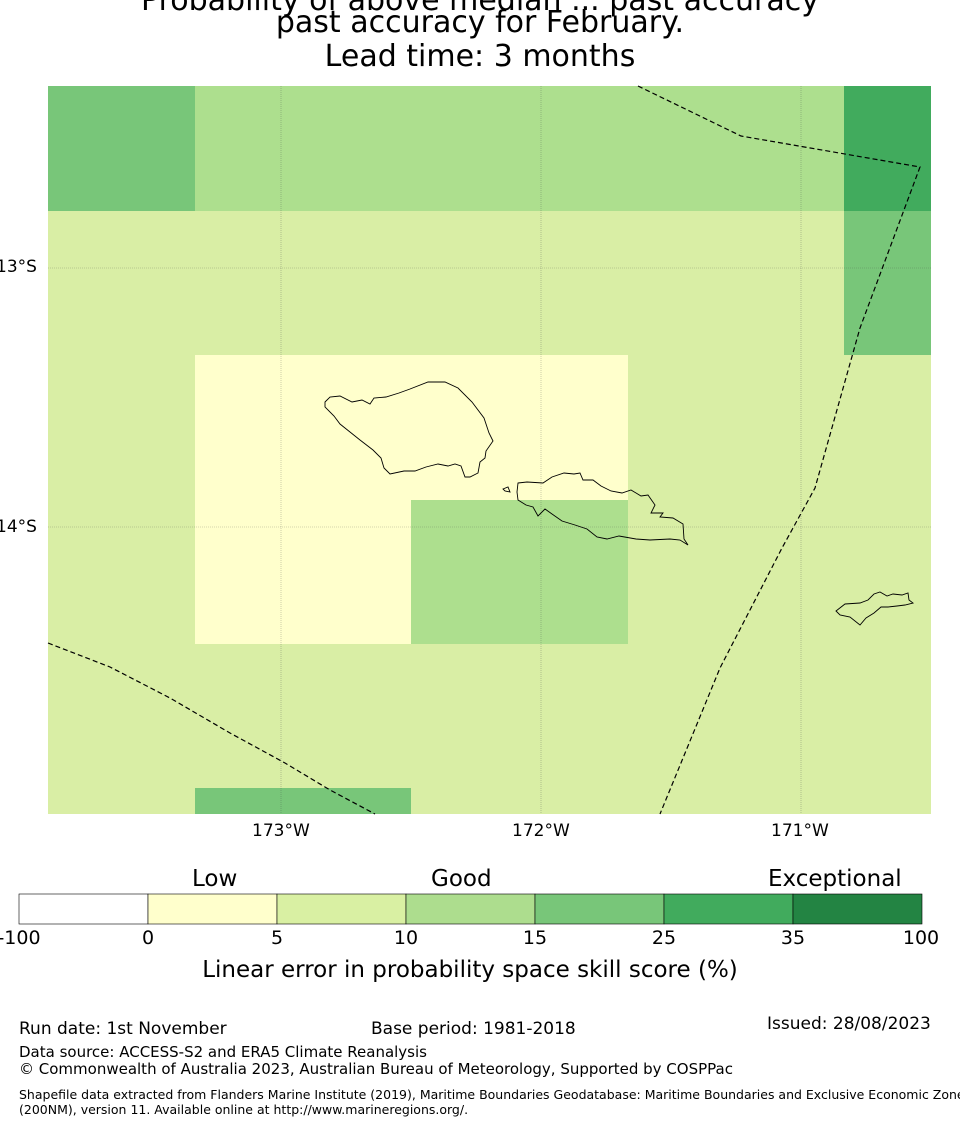 The image size is (960, 1125). Describe the element at coordinates (20, 938) in the screenshot. I see `colorbar-tick: -100` at that location.